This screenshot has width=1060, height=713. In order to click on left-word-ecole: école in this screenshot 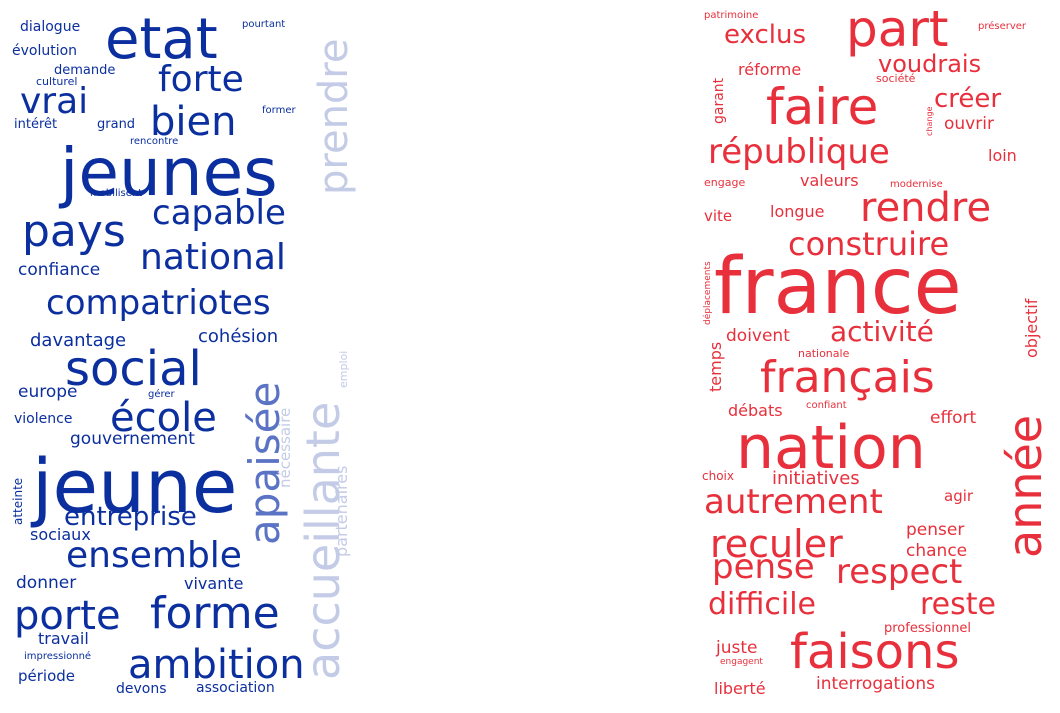, I will do `click(163, 418)`.